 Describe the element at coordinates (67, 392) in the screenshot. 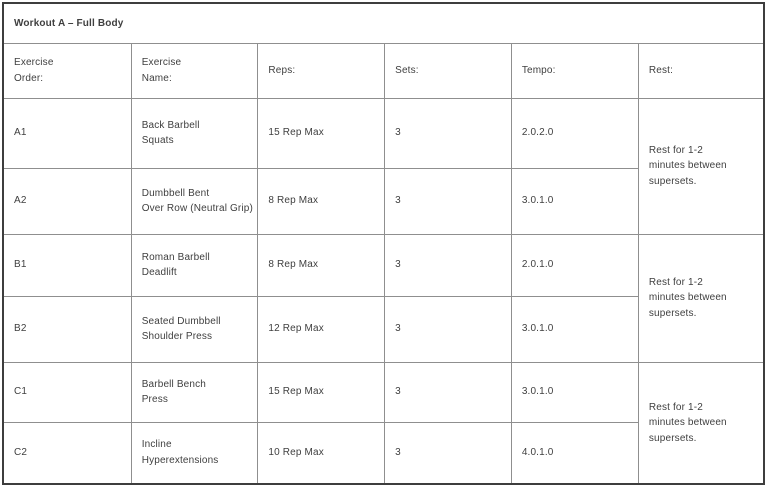

I see `cell-order: C1` at that location.